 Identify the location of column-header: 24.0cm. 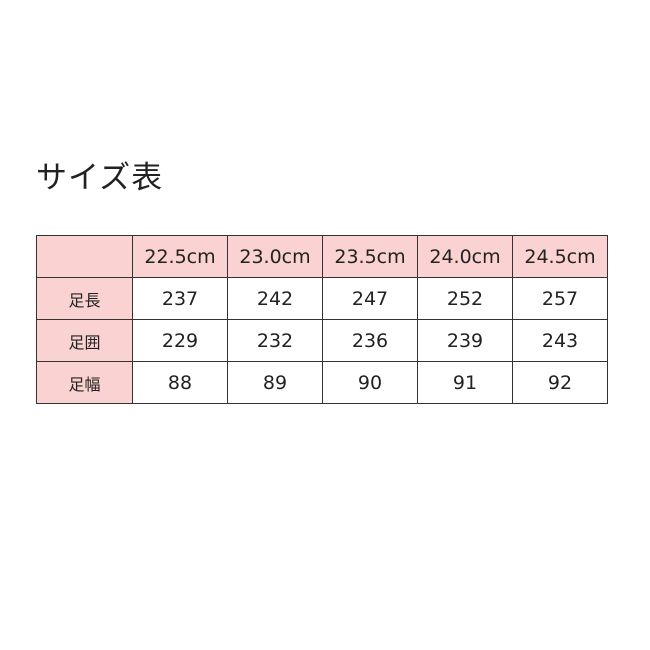
(465, 256).